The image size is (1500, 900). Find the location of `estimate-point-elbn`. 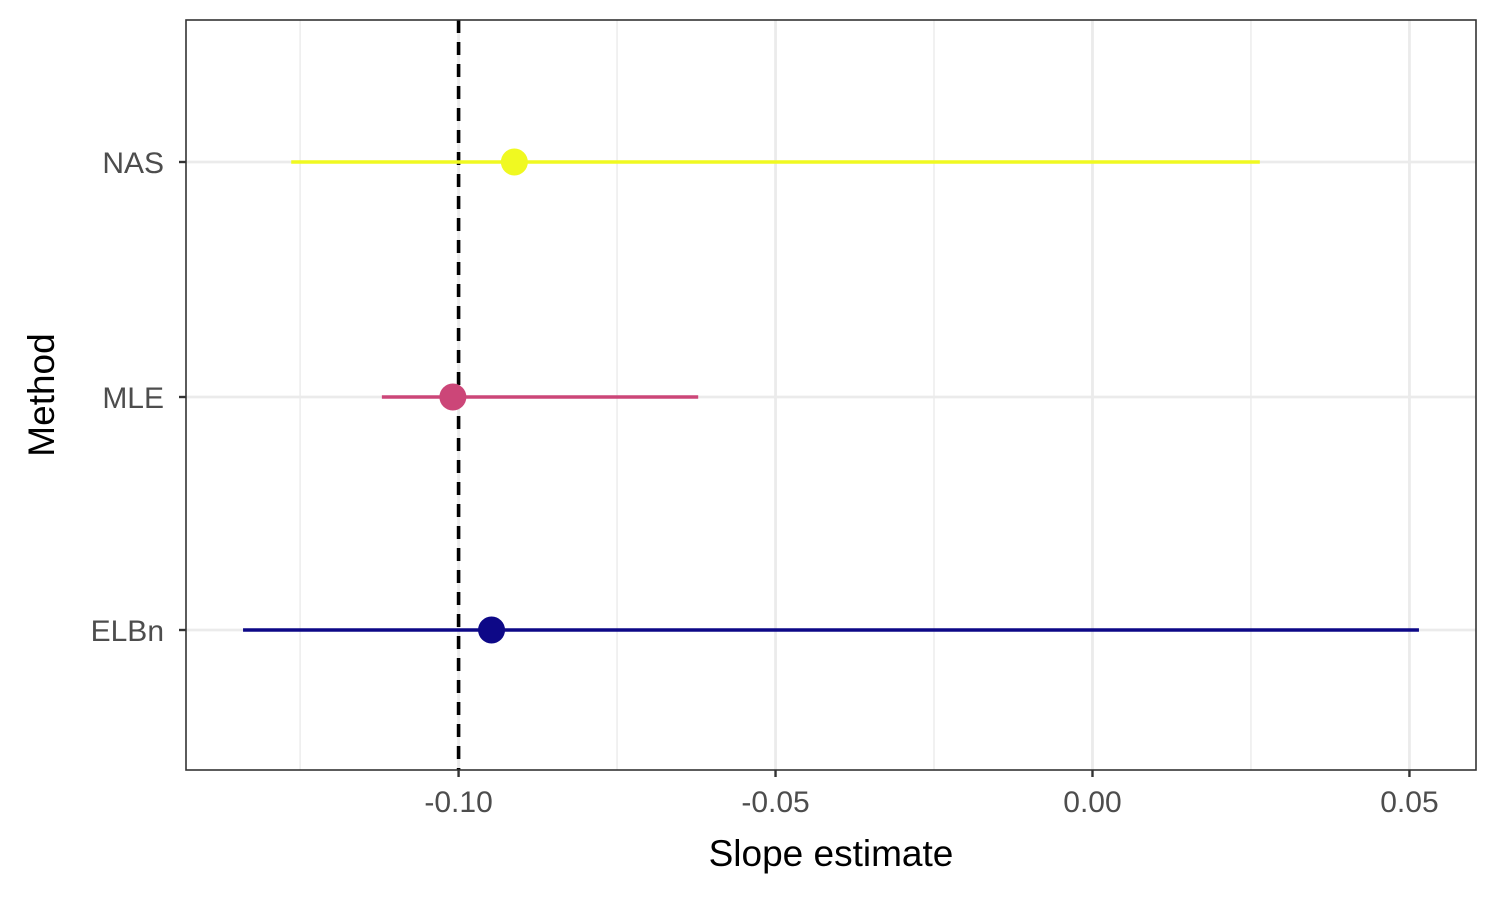

estimate-point-elbn is located at coordinates (492, 630).